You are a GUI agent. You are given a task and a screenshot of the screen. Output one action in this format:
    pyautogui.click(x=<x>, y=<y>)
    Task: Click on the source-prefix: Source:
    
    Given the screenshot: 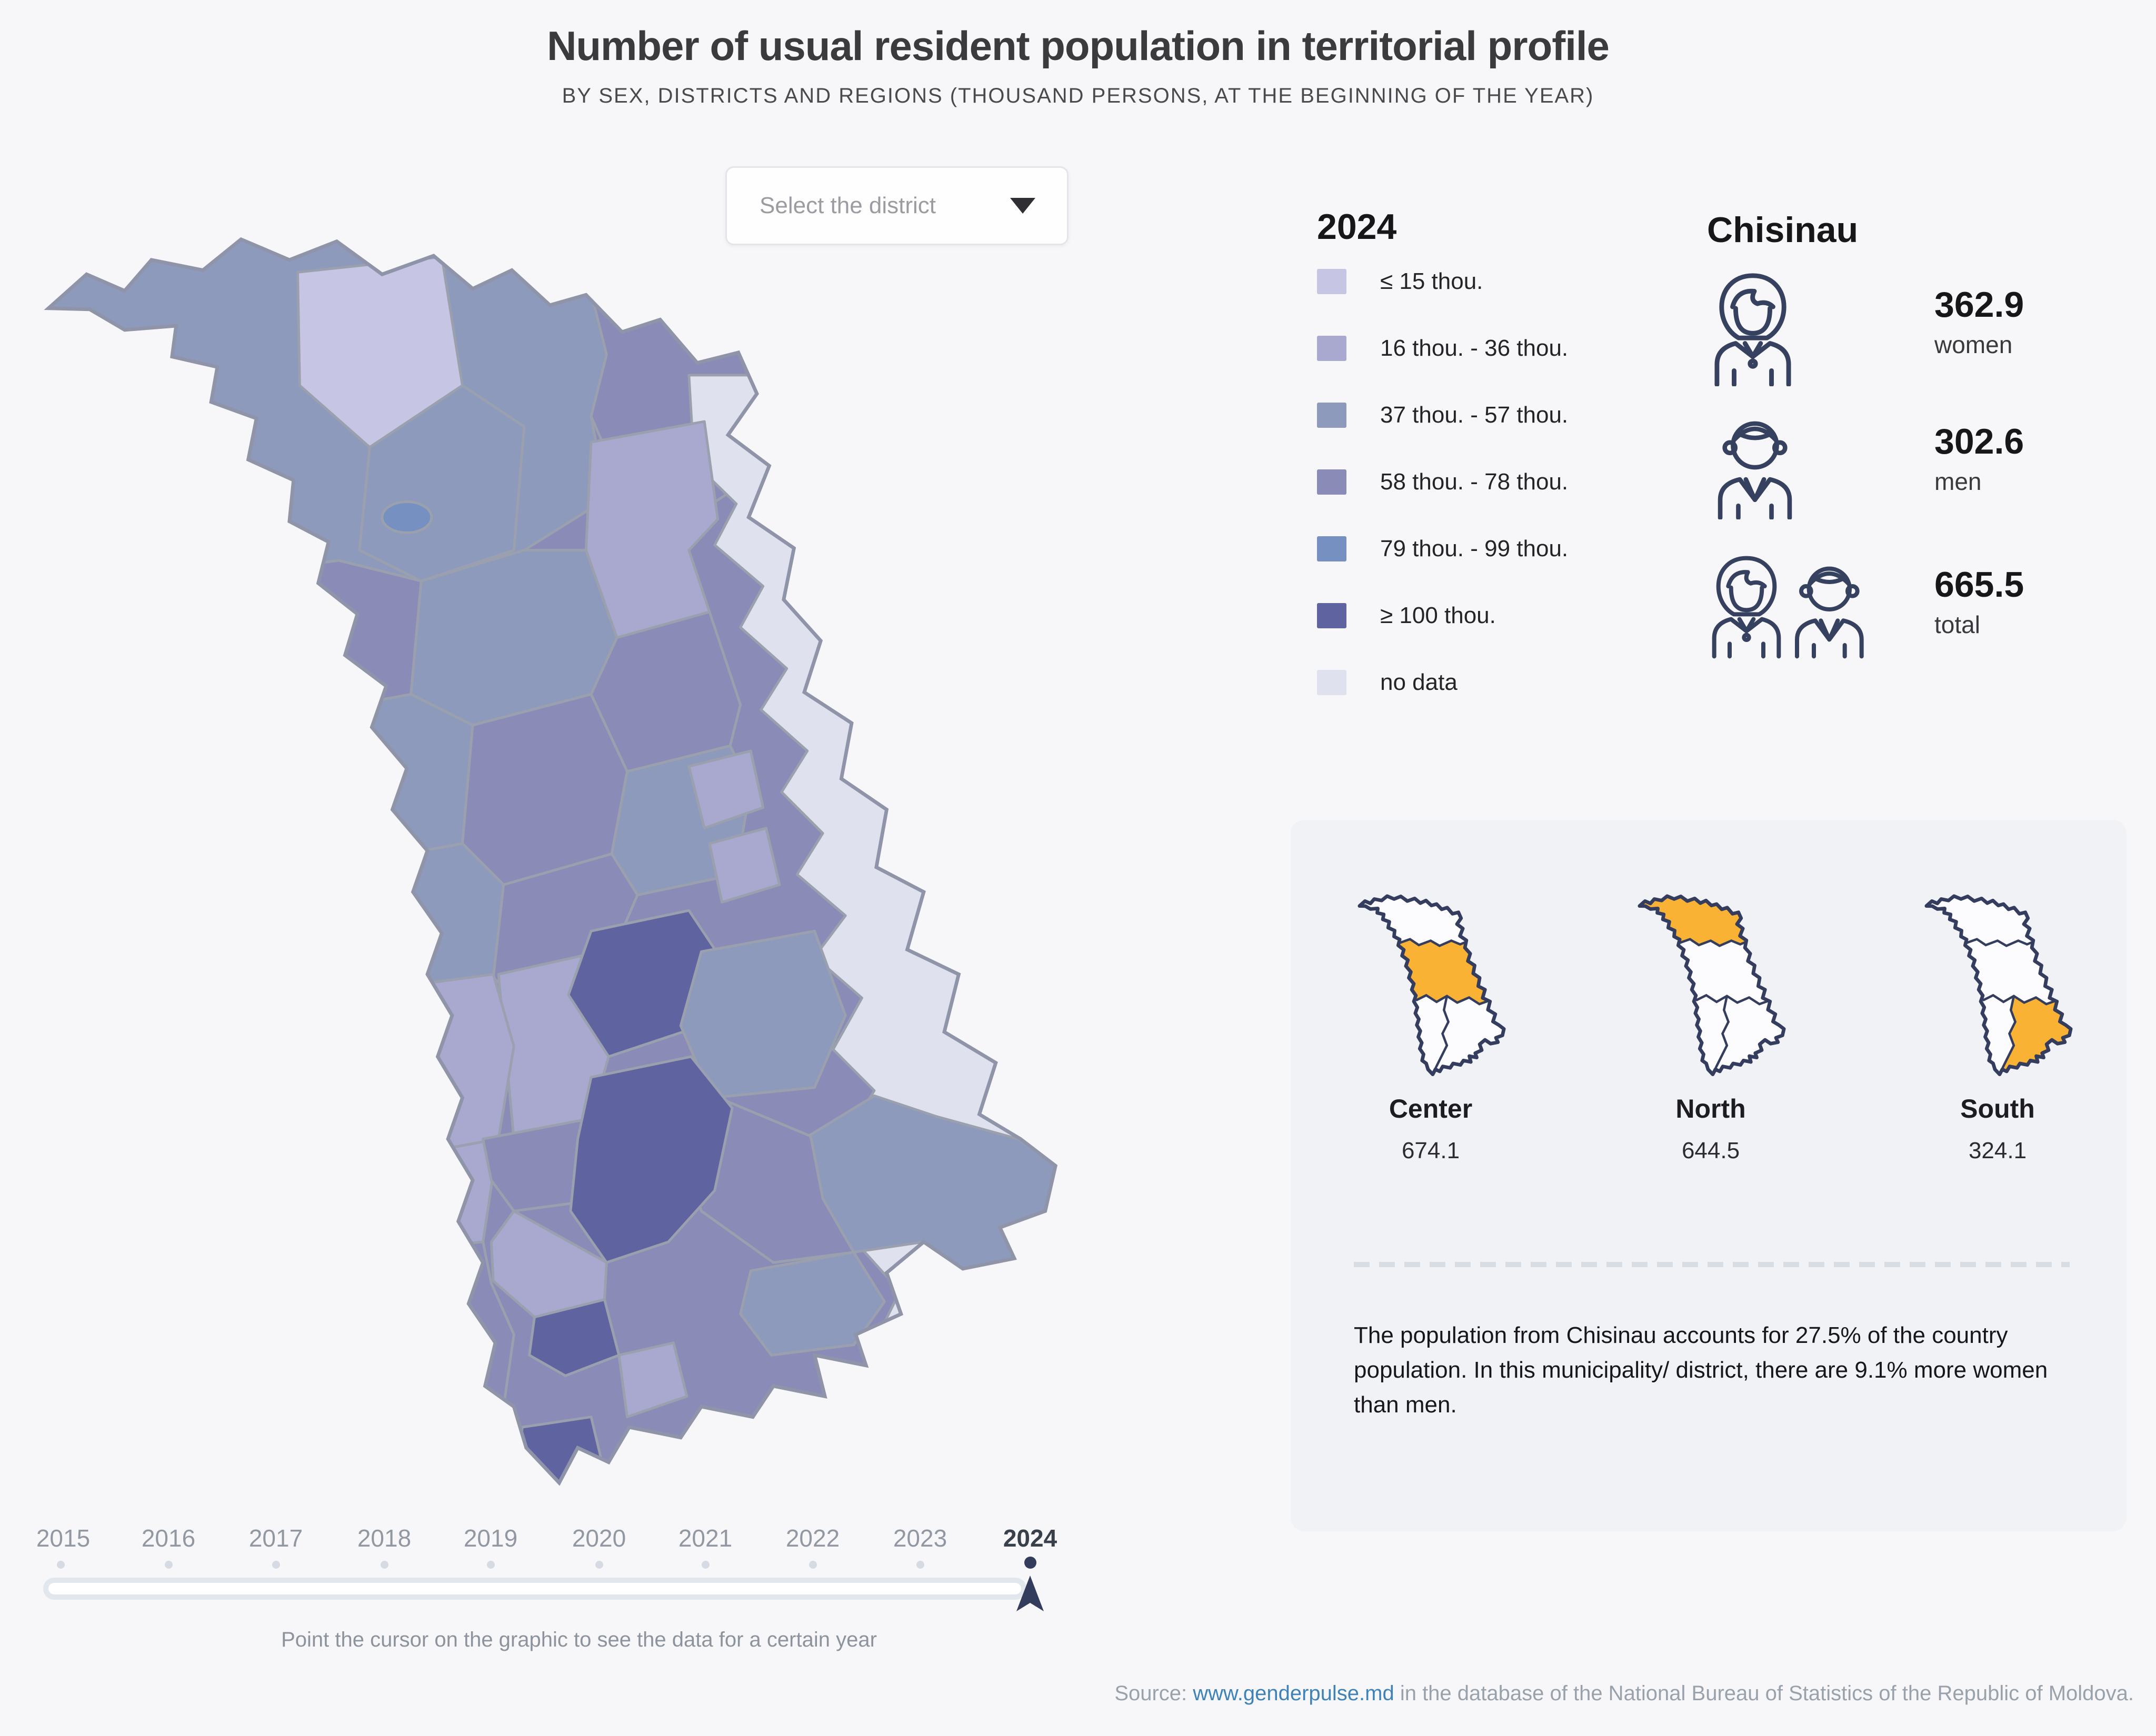 What is the action you would take?
    pyautogui.click(x=1153, y=1693)
    